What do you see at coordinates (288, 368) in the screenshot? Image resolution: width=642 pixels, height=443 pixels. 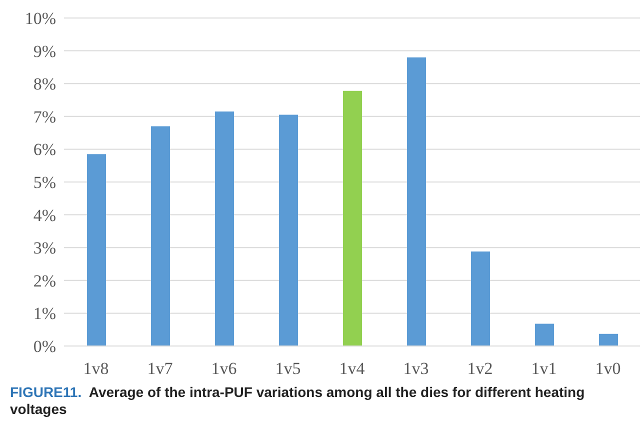 I see `x-tick-label: 1v5` at bounding box center [288, 368].